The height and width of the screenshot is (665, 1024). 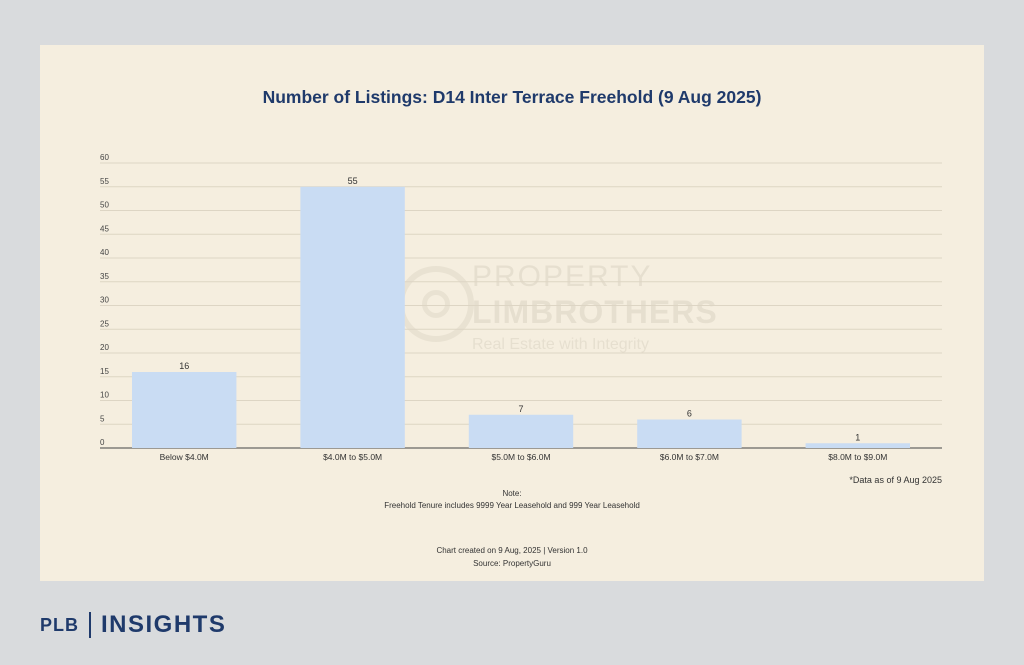 I want to click on x-tick-label: $4.0M to $5.0M, so click(x=352, y=457).